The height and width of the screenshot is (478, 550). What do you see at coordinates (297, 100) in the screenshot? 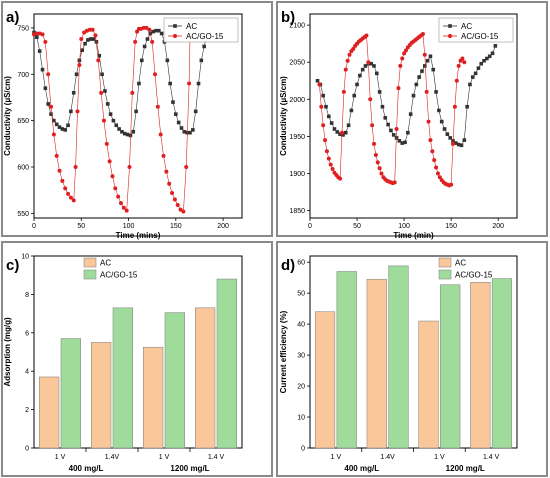
I see `chart-2-ytick-label: 2000` at bounding box center [297, 100].